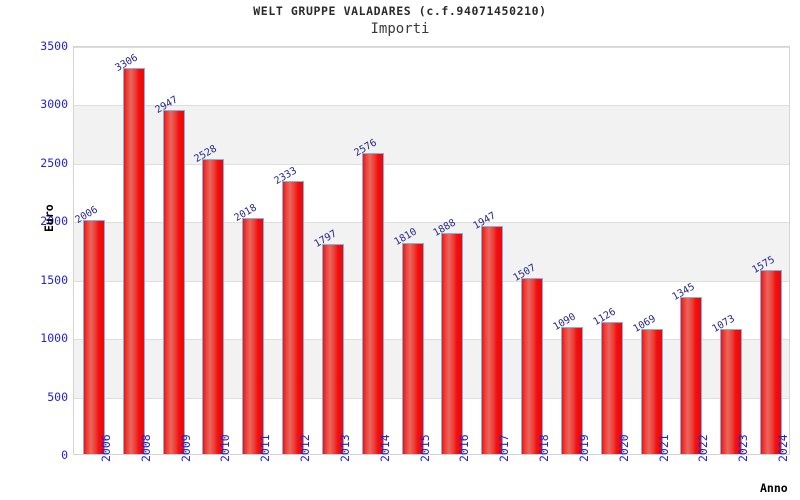 Image resolution: width=800 pixels, height=500 pixels. I want to click on chart-subtitle: Importi, so click(400, 29).